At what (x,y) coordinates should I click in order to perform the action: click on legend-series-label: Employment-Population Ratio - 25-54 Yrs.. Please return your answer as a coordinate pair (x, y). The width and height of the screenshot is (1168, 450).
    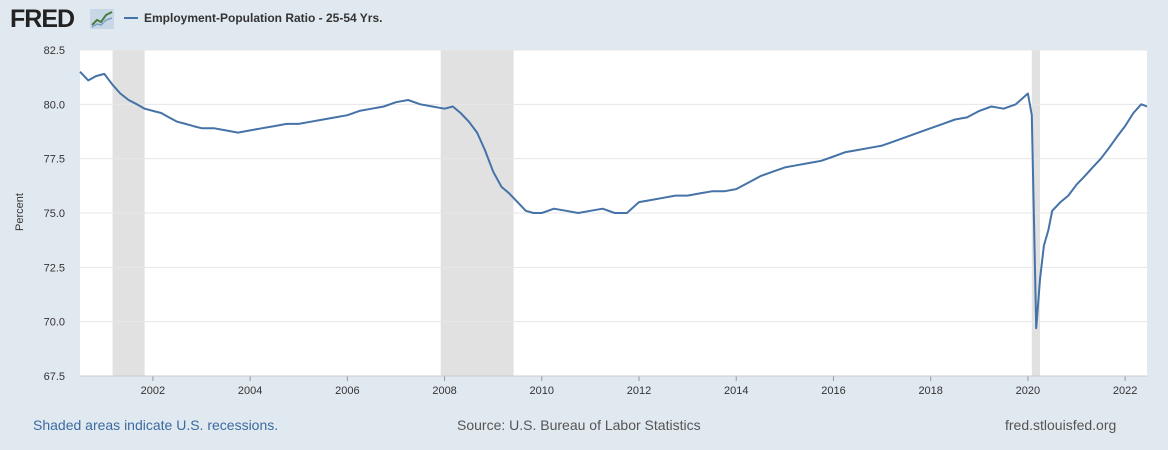
    Looking at the image, I should click on (263, 18).